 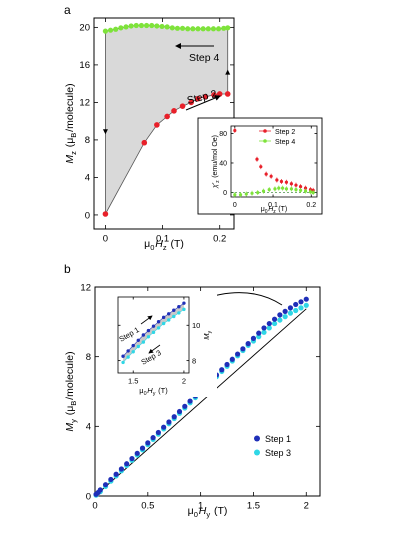 I want to click on inset-x-label: μ0 Hz (T), so click(x=274, y=210).